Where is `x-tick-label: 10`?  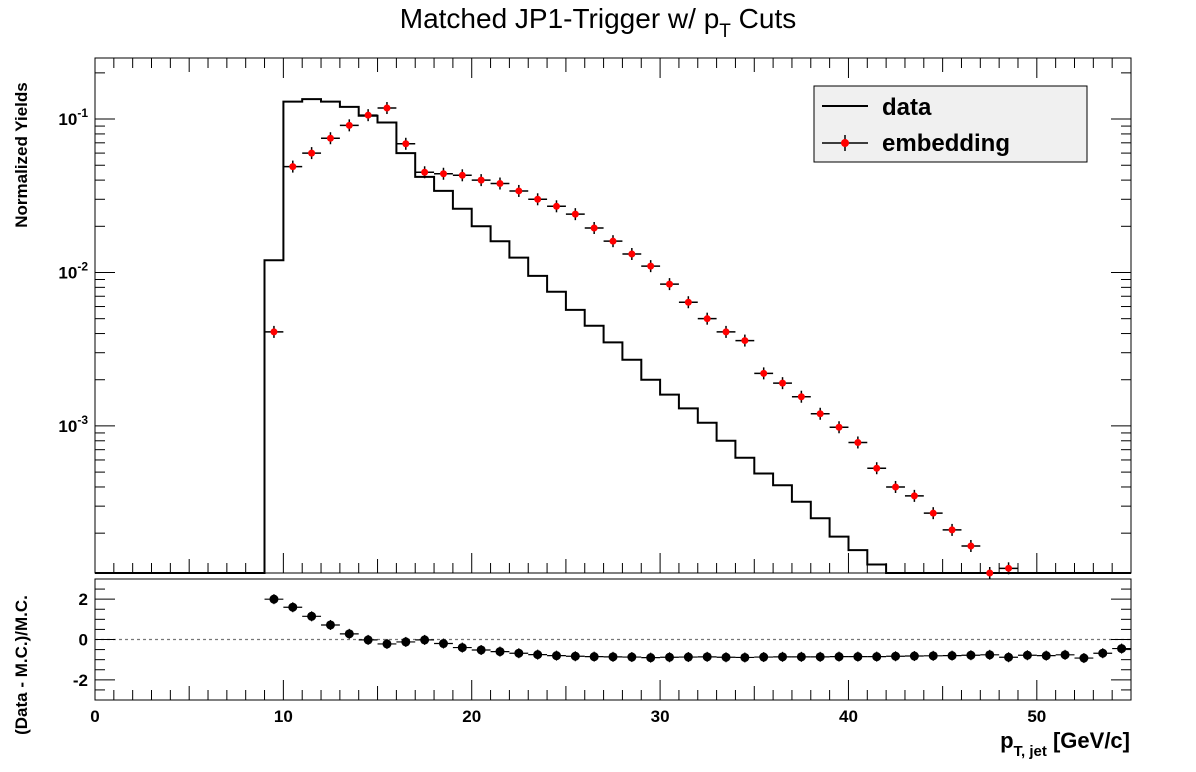 x-tick-label: 10 is located at coordinates (283, 716).